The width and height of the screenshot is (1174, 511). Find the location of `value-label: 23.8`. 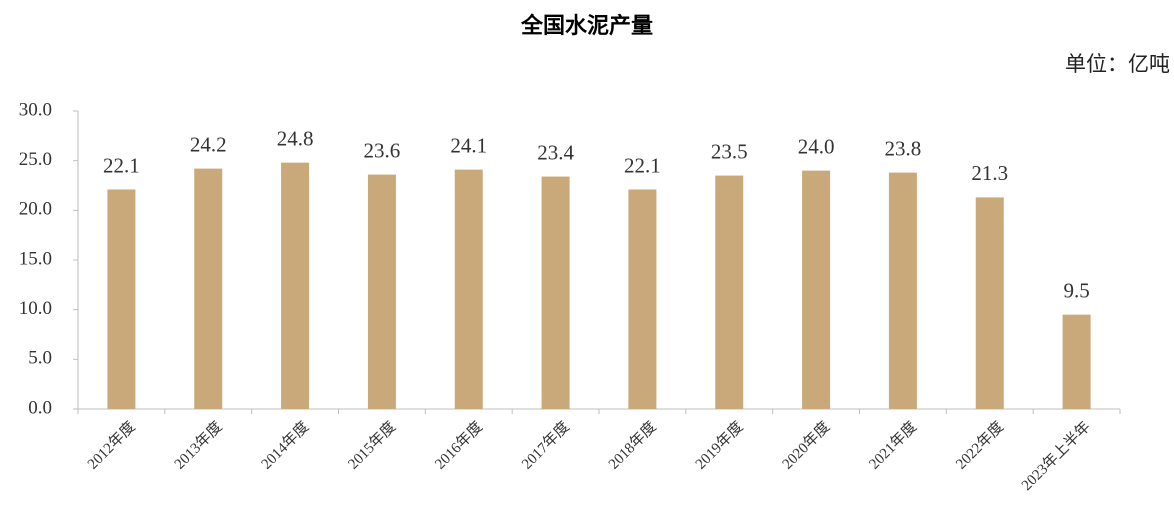

value-label: 23.8 is located at coordinates (903, 148).